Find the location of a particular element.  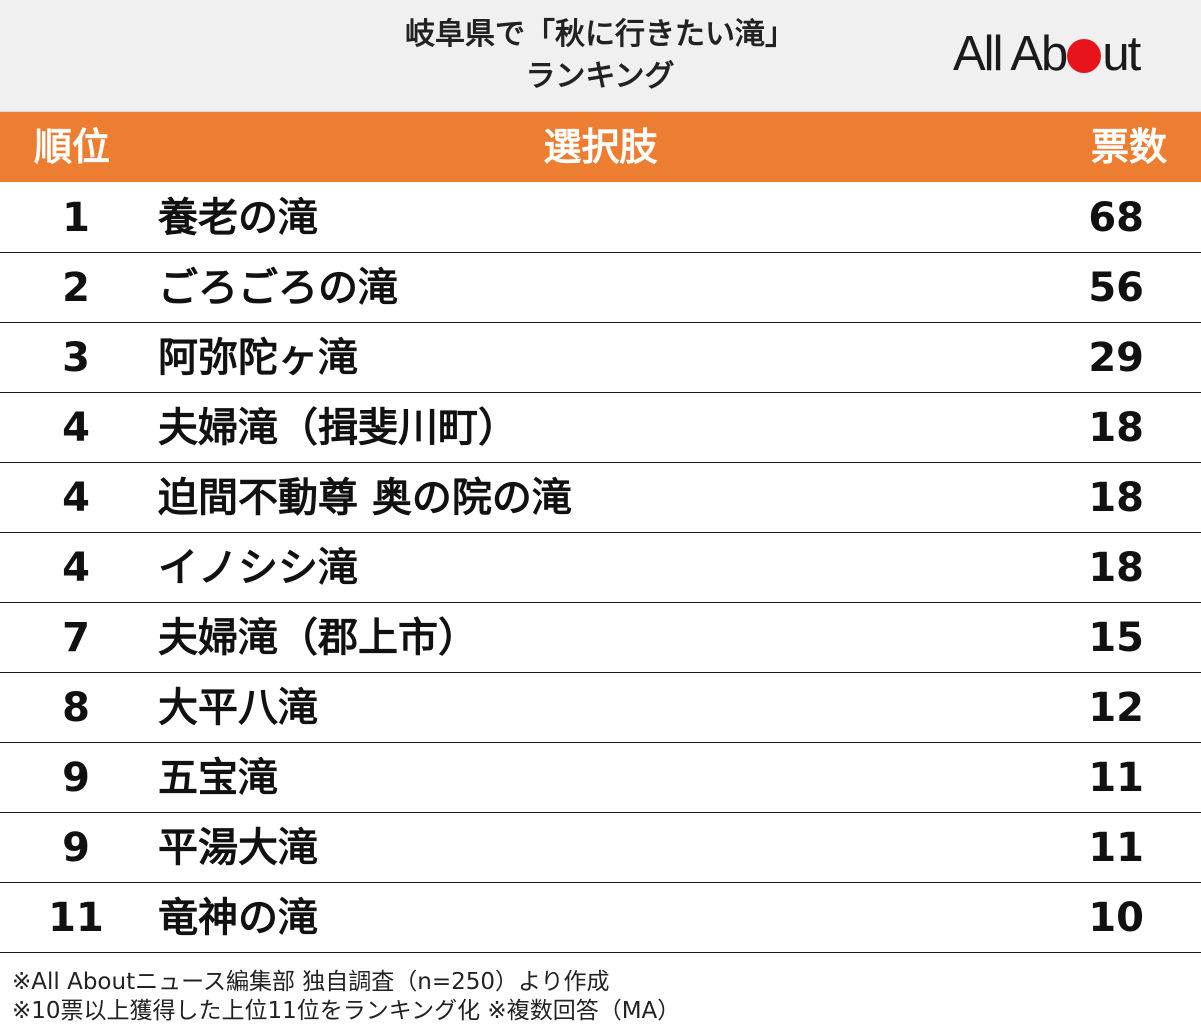

table-row: 8 大平八滝 12 is located at coordinates (600, 708).